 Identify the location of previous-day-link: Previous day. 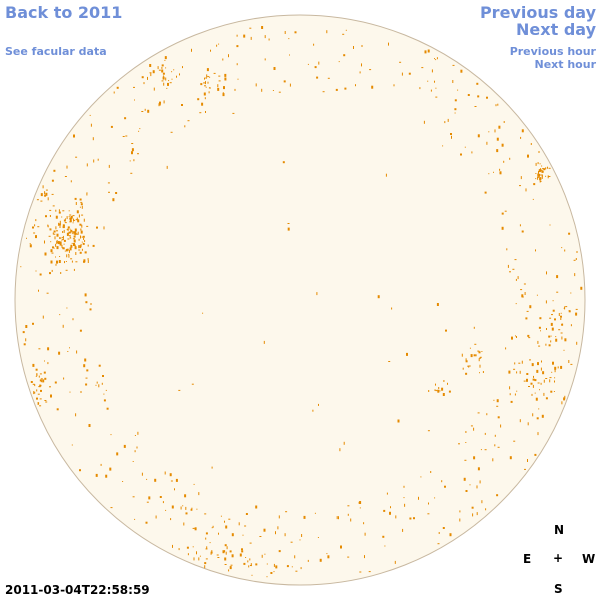
(537, 12).